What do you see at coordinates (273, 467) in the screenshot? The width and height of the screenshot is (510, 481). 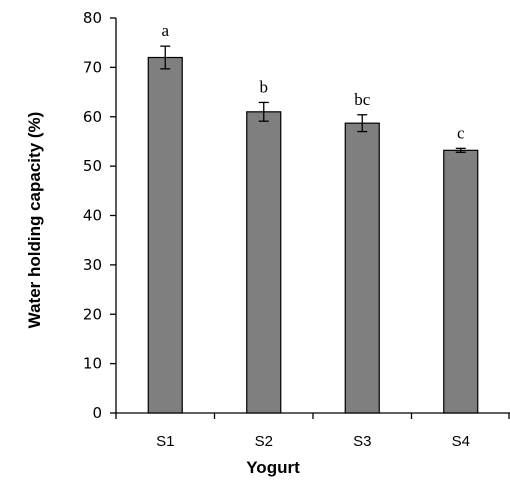 I see `x-axis-title: Yogurt` at bounding box center [273, 467].